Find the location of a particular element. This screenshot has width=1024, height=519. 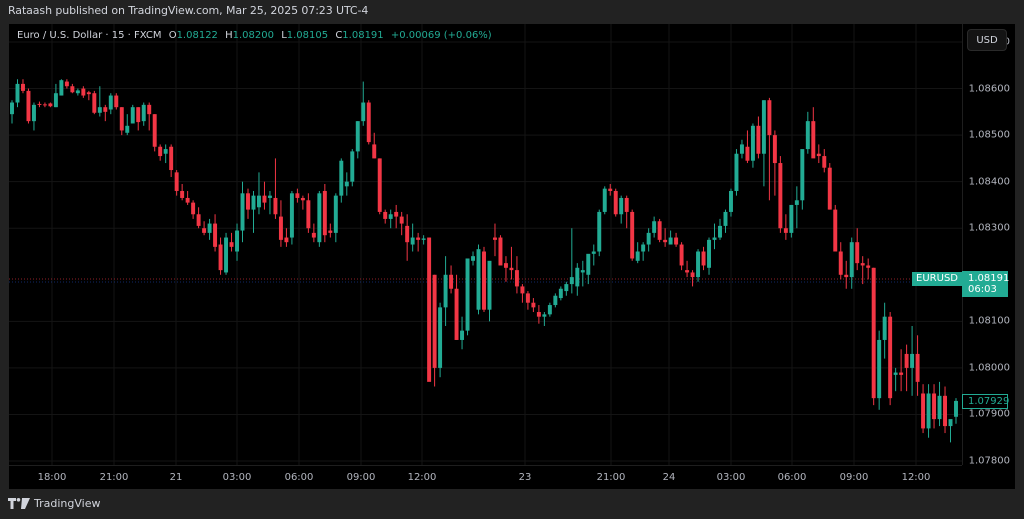

close-label: C is located at coordinates (339, 35).